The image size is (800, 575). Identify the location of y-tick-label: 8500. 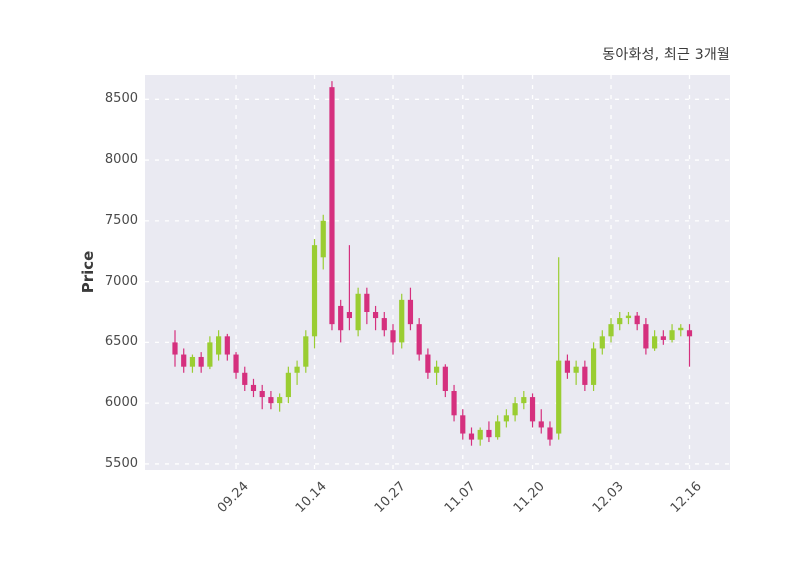
(121, 99).